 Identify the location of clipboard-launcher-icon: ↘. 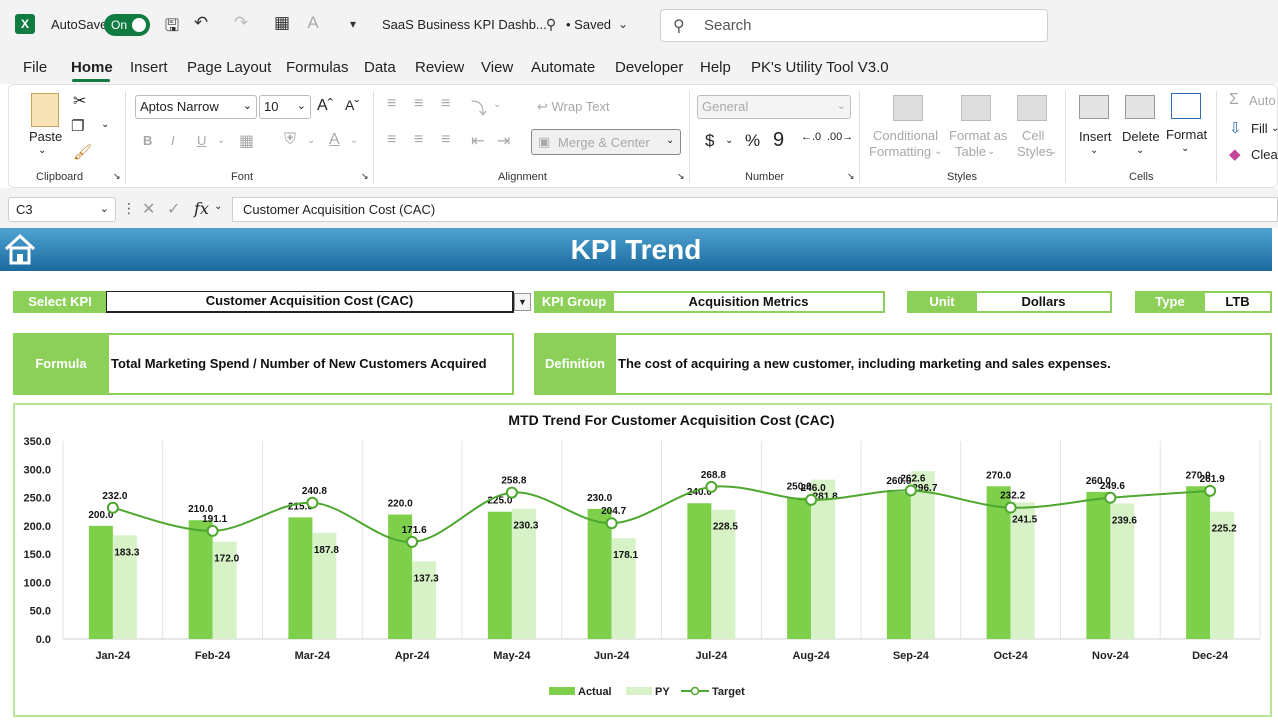
(117, 176).